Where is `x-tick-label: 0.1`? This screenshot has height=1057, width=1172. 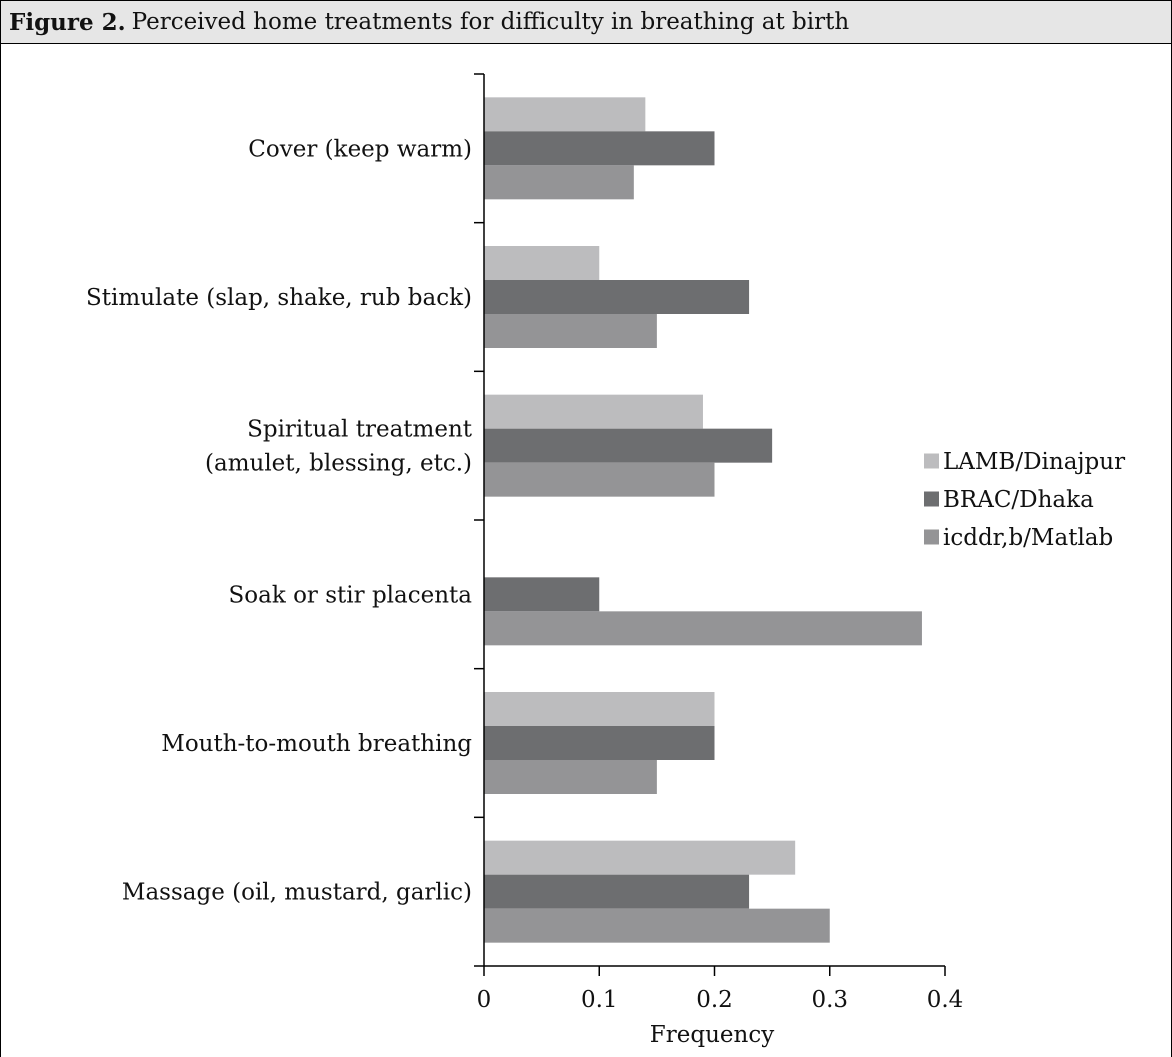 x-tick-label: 0.1 is located at coordinates (599, 1000).